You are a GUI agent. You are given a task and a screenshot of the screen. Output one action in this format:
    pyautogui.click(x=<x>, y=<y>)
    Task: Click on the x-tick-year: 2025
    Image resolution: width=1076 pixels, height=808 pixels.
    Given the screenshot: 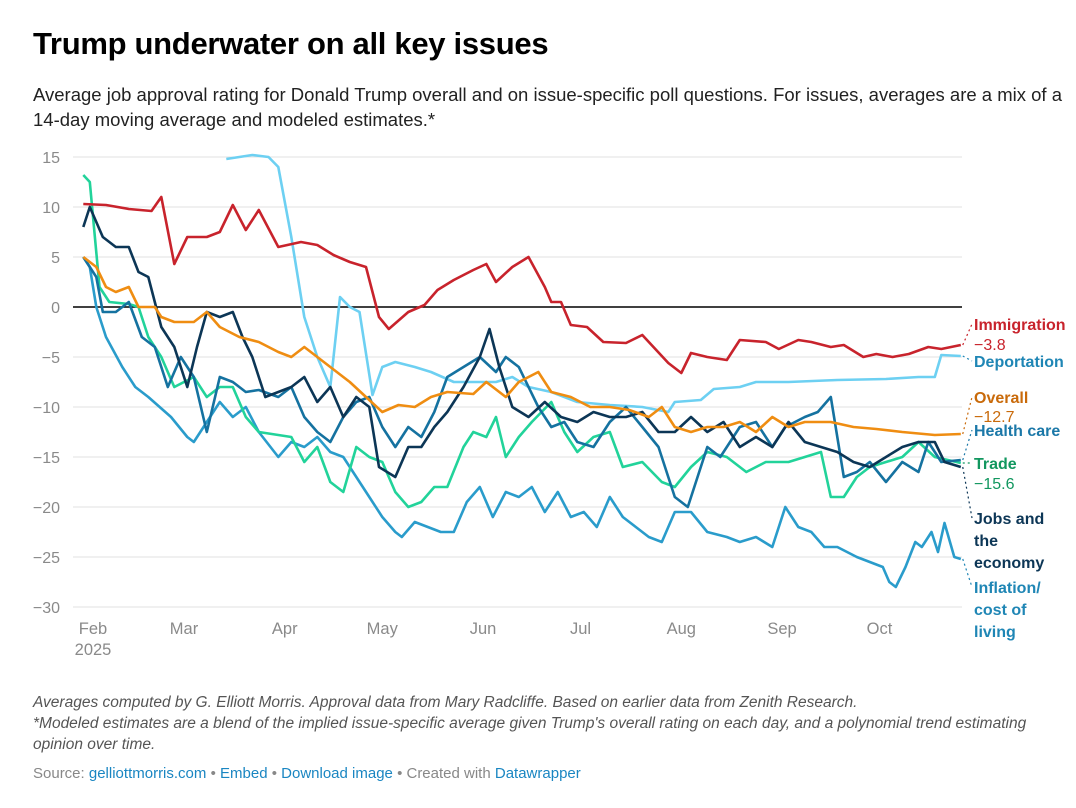 What is the action you would take?
    pyautogui.click(x=93, y=650)
    